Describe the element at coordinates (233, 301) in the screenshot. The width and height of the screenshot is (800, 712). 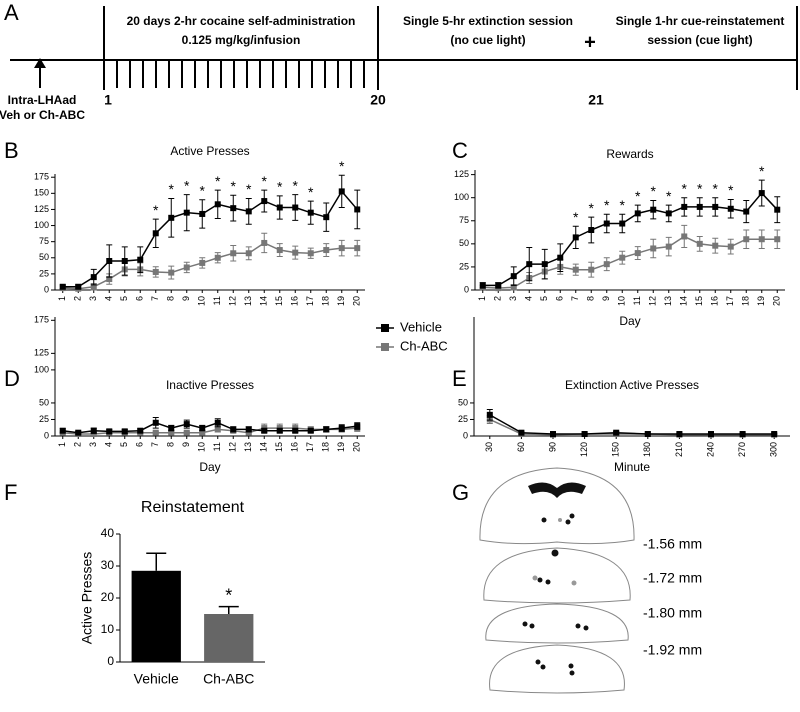
I see `x-tick-label: 12` at that location.